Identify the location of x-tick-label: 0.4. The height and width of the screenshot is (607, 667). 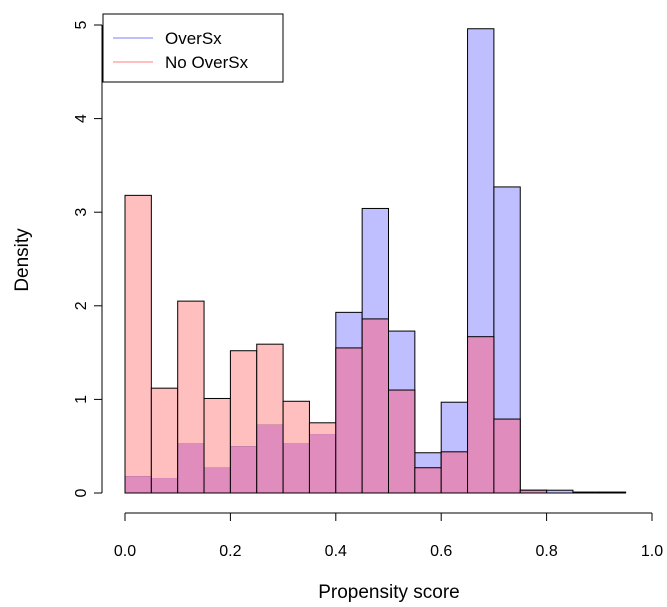
(336, 551).